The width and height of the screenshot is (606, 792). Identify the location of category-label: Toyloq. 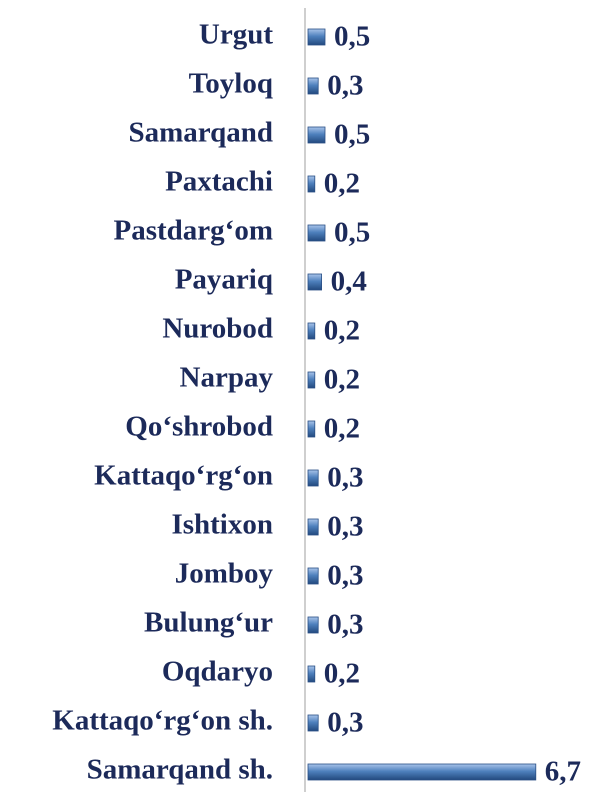
(231, 84).